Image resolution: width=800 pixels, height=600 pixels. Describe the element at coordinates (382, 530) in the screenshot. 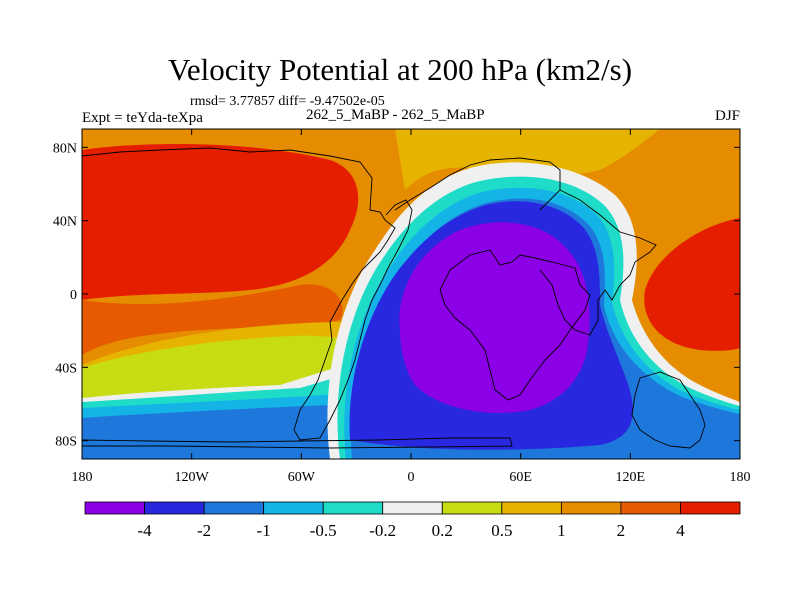

I see `colorbar-label: -0.2` at that location.